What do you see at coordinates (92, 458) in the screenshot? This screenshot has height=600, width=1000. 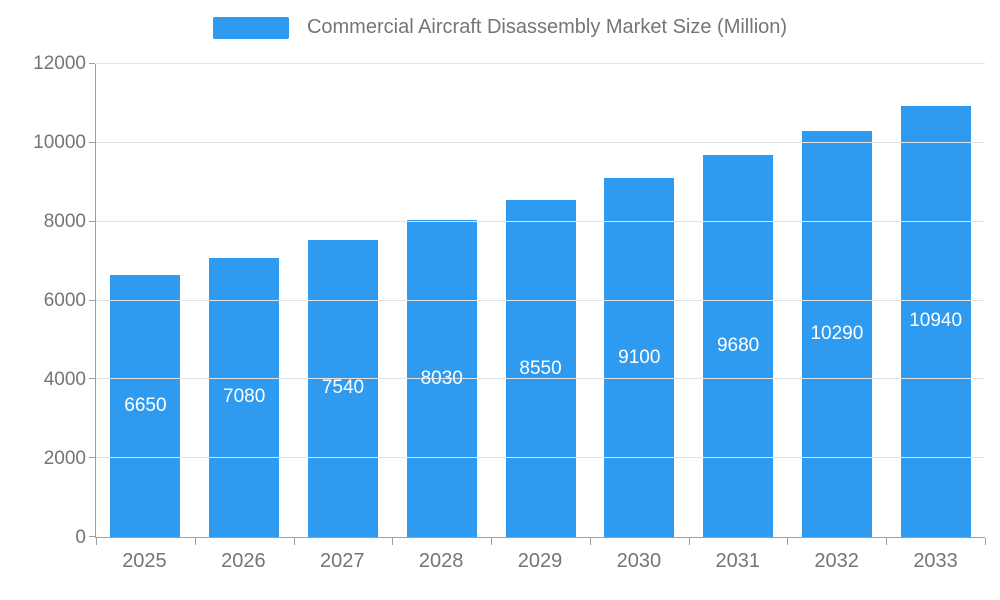 I see `y-tick-mark-2000` at bounding box center [92, 458].